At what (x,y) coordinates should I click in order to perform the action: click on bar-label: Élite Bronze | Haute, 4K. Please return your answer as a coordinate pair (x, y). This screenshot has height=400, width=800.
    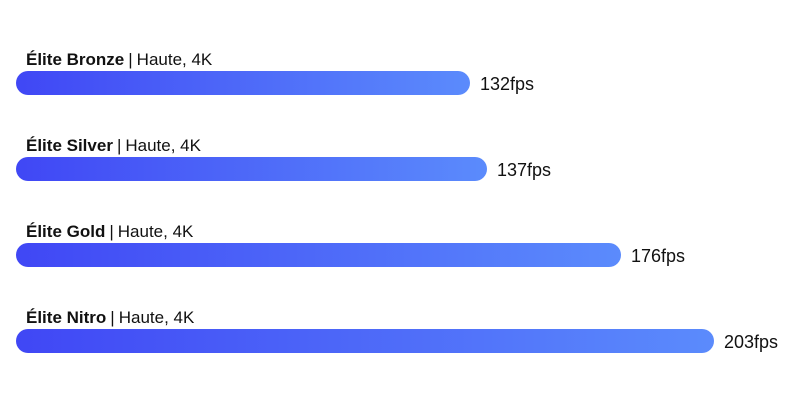
    Looking at the image, I should click on (119, 60).